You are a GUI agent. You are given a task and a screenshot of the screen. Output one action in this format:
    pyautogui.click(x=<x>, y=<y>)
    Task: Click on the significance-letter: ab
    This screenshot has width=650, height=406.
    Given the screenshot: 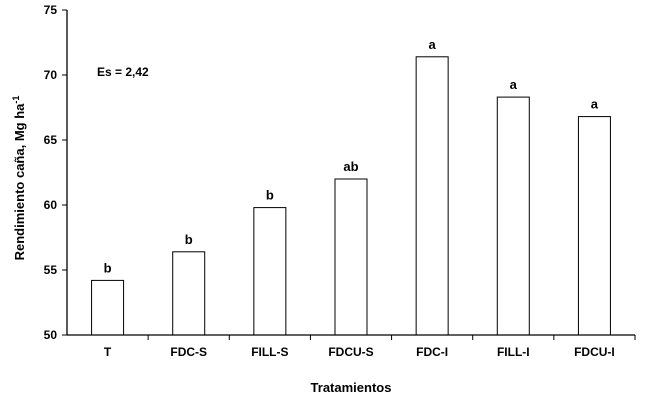 What is the action you would take?
    pyautogui.click(x=350, y=166)
    